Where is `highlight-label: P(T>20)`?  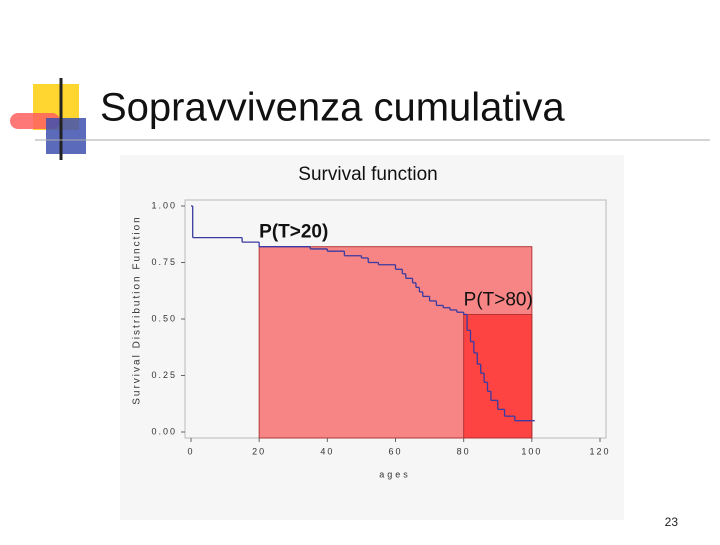
highlight-label: P(T>20) is located at coordinates (293, 232).